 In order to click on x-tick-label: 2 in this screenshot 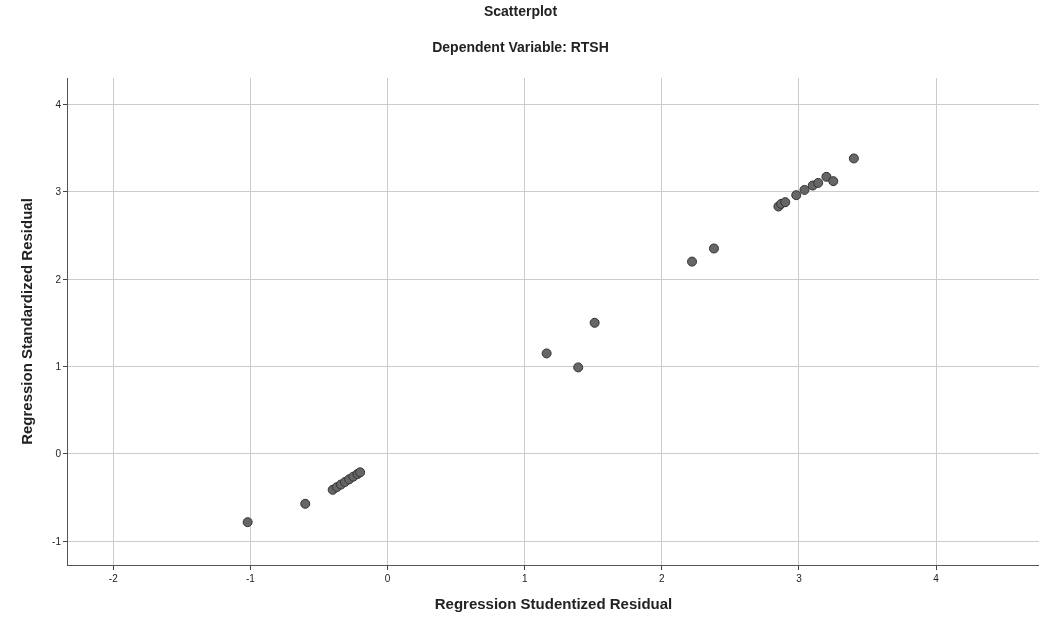, I will do `click(662, 578)`.